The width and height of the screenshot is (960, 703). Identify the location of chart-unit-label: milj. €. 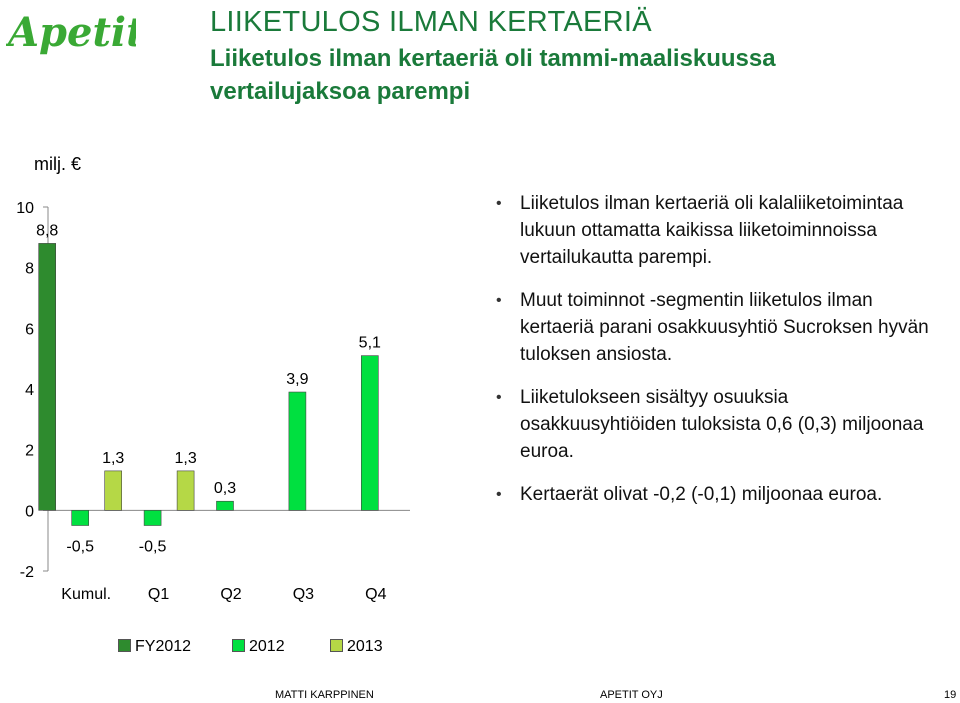
(58, 164).